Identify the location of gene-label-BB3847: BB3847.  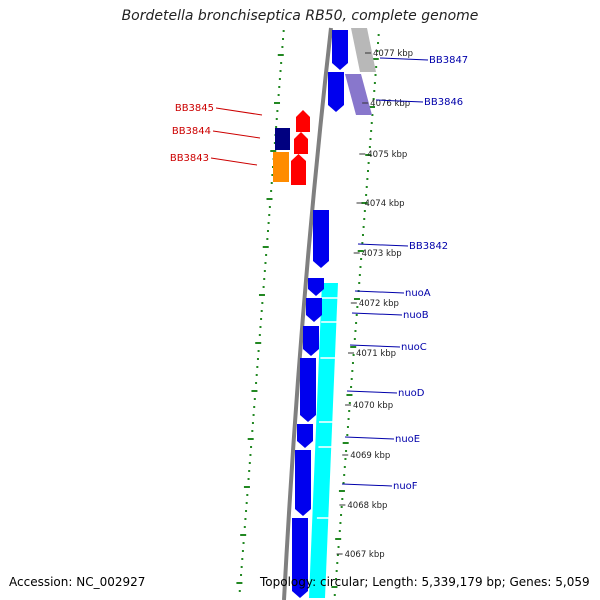
(448, 60).